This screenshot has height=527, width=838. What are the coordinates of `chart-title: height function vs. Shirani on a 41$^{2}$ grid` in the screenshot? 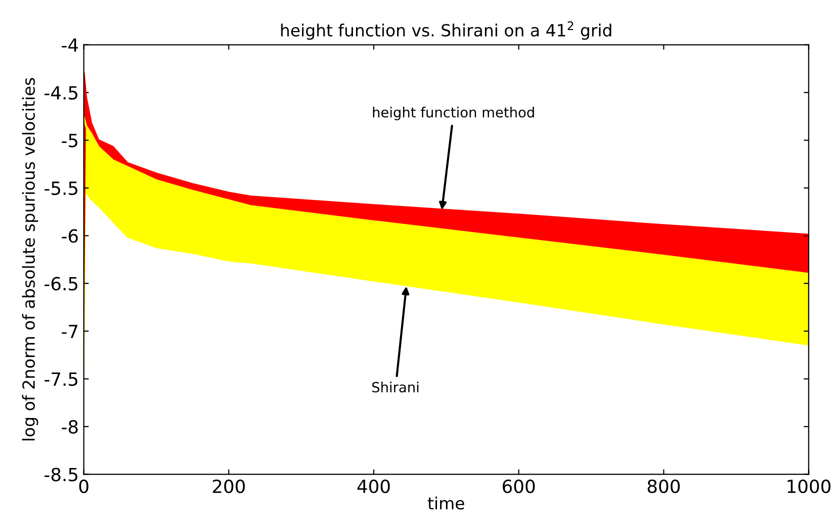 It's located at (446, 30).